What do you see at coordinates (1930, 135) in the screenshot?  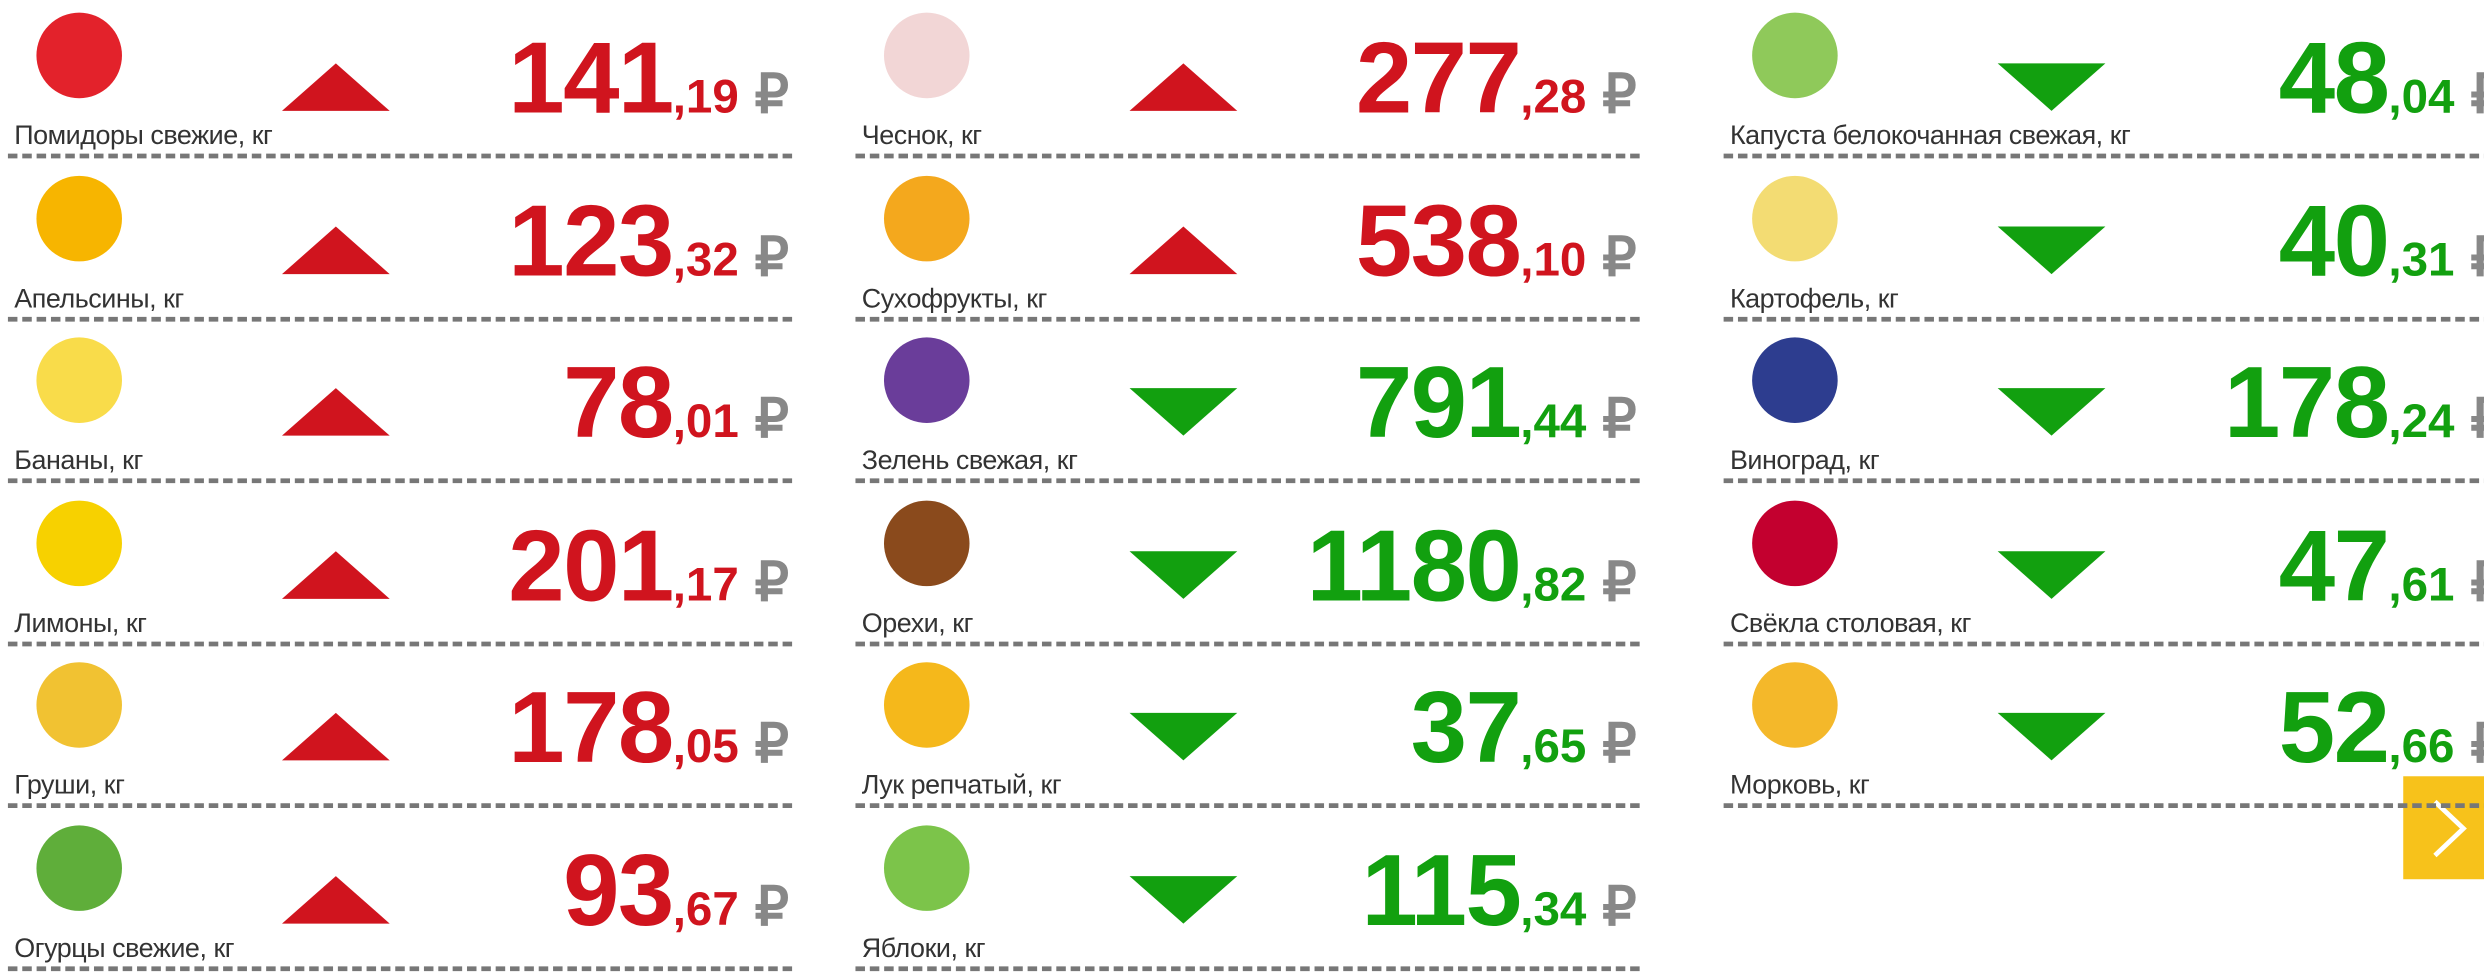 I see `product-name: Капуста белокочанная свежая, кг` at bounding box center [1930, 135].